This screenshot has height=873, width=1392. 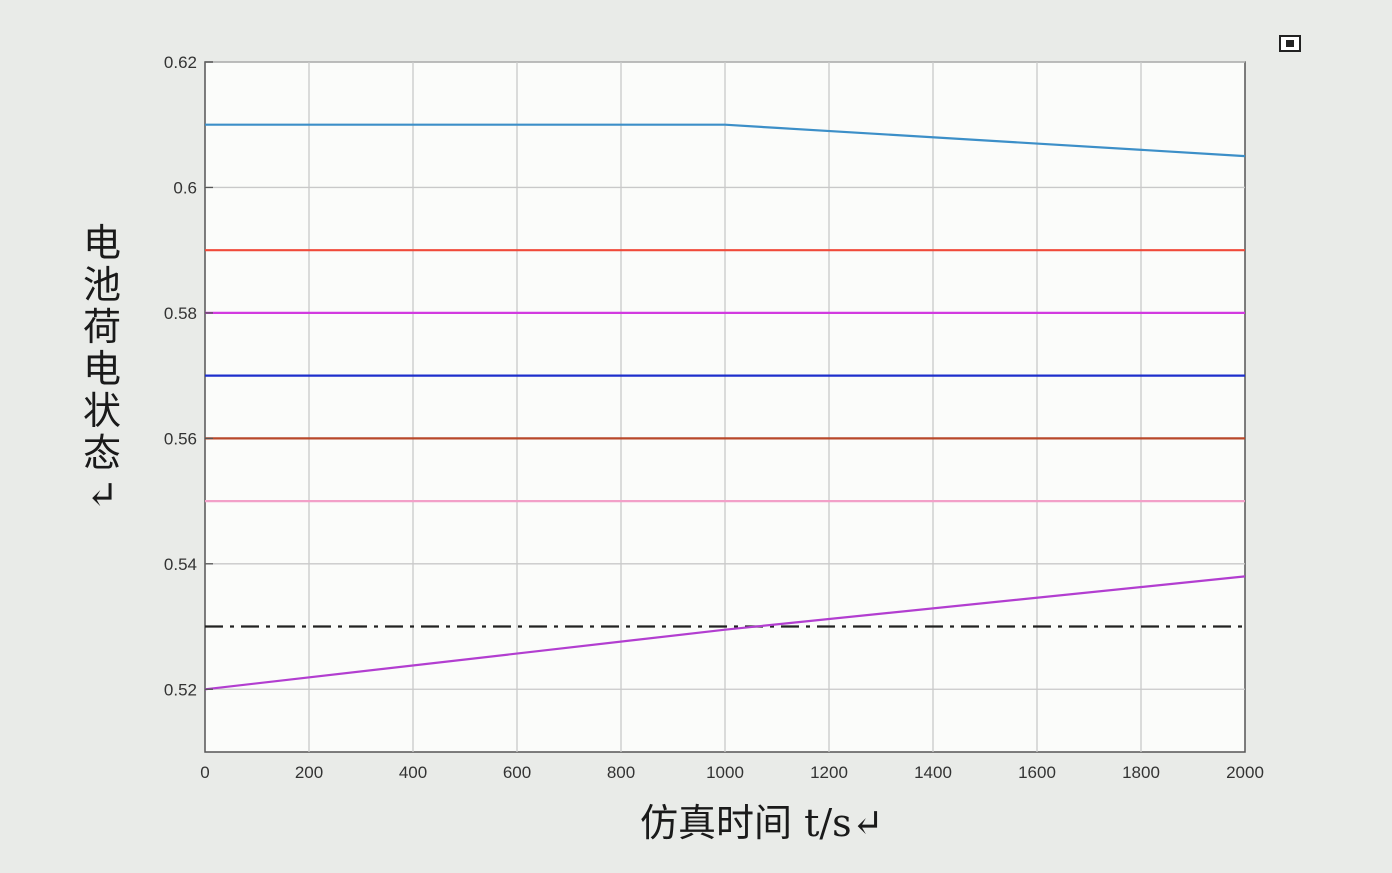 What do you see at coordinates (101, 327) in the screenshot?
I see `y-axis-label-char: 荷` at bounding box center [101, 327].